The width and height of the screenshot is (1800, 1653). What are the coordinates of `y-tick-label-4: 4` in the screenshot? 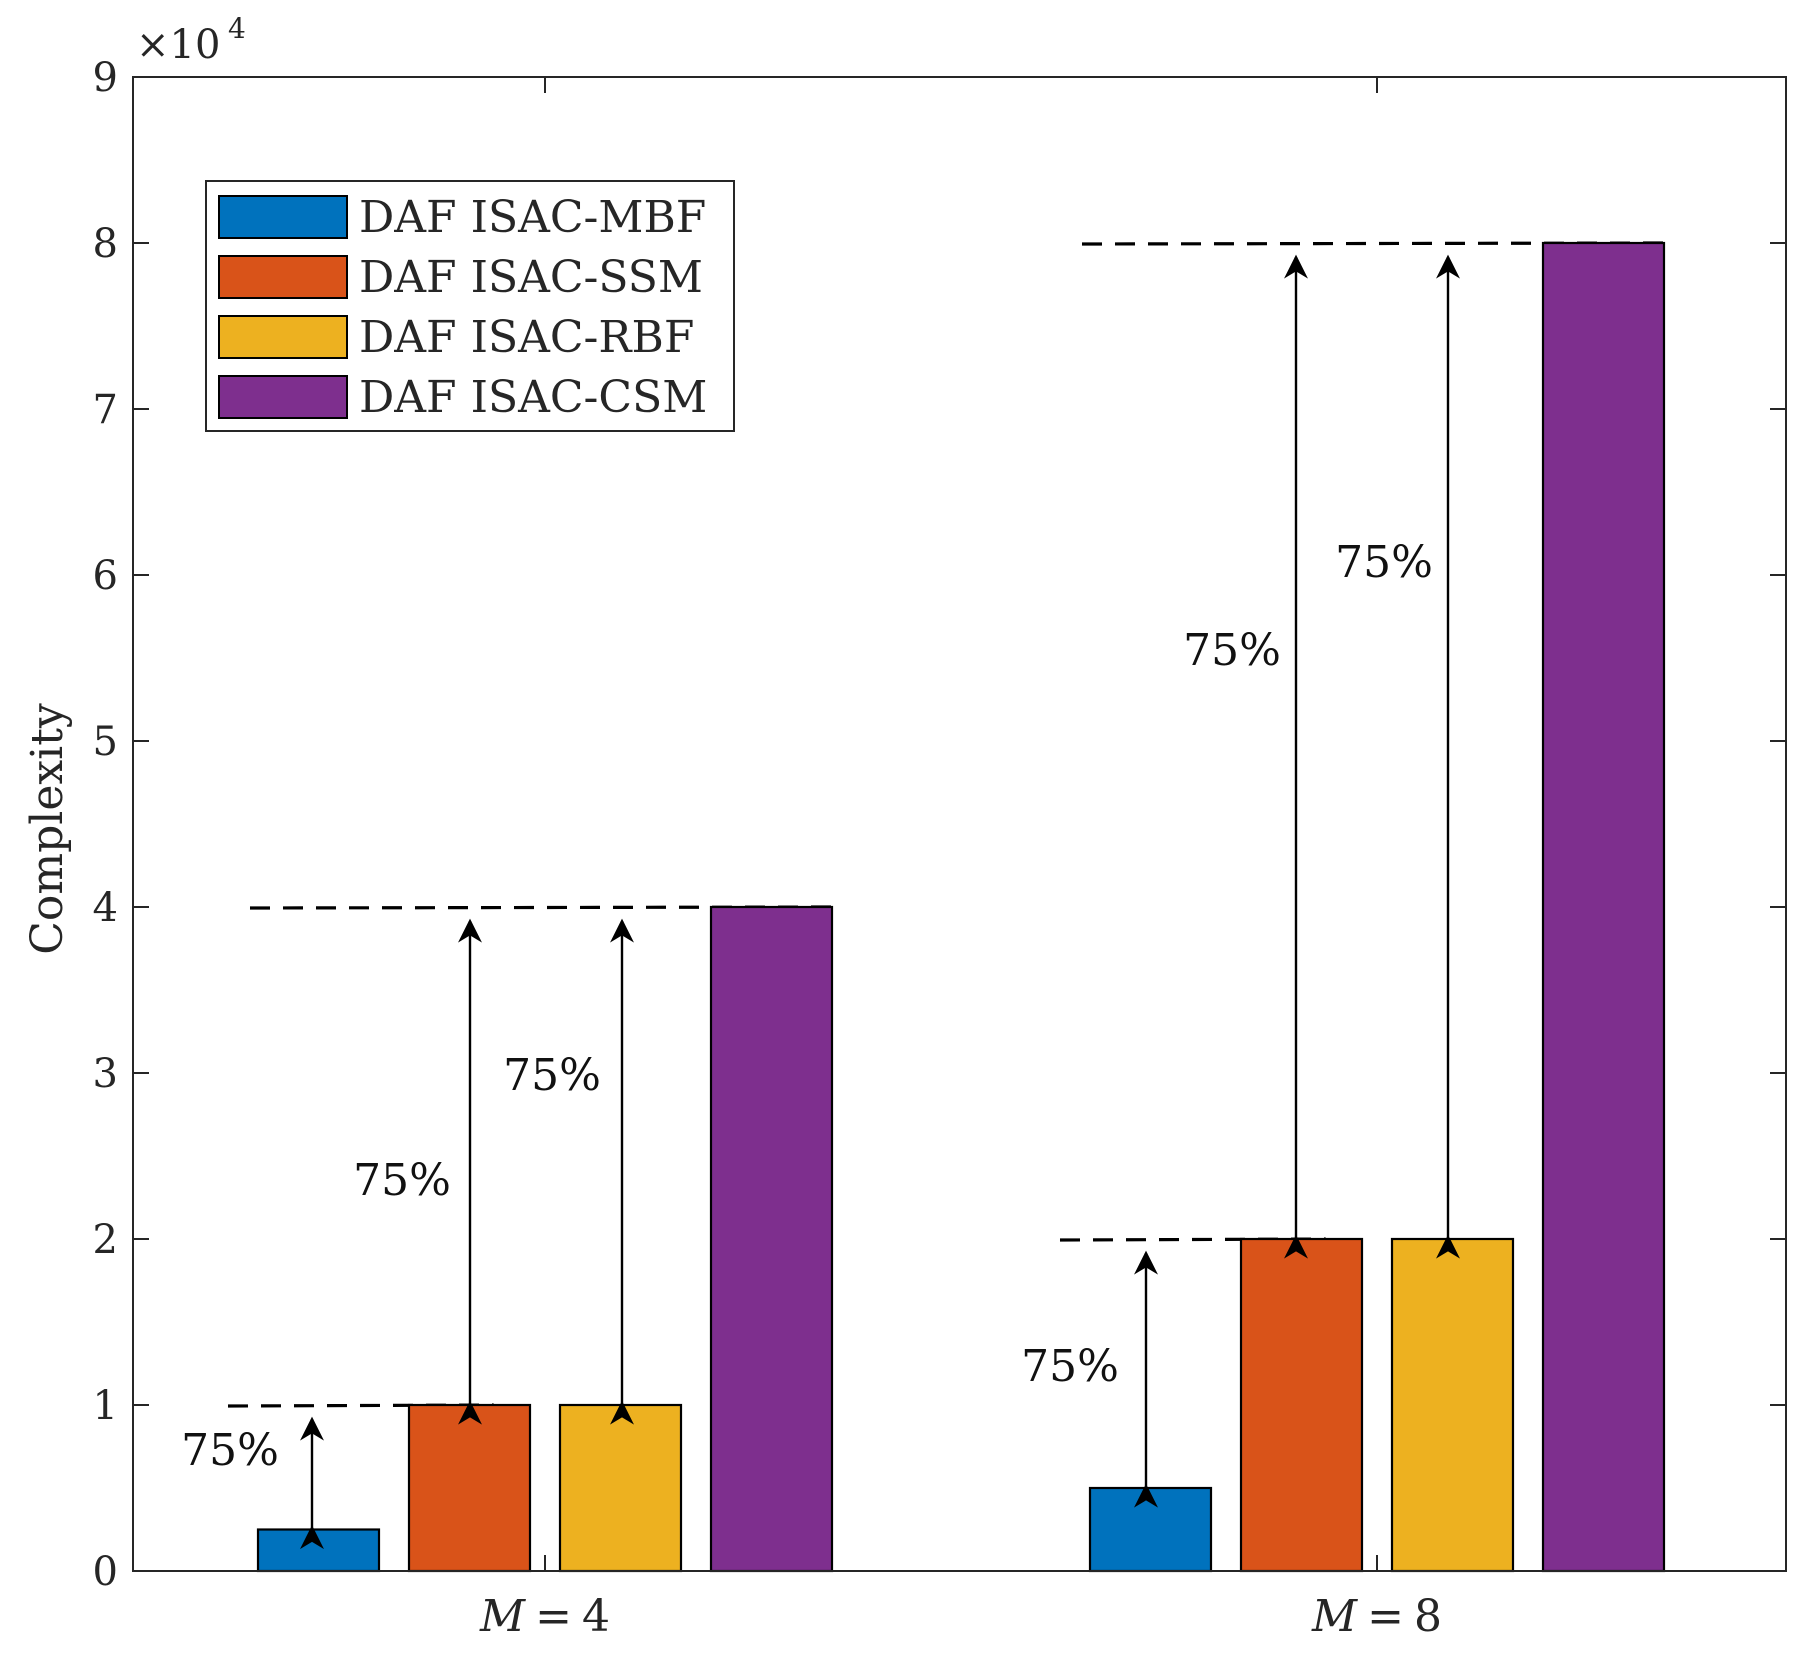 It's located at (105, 908).